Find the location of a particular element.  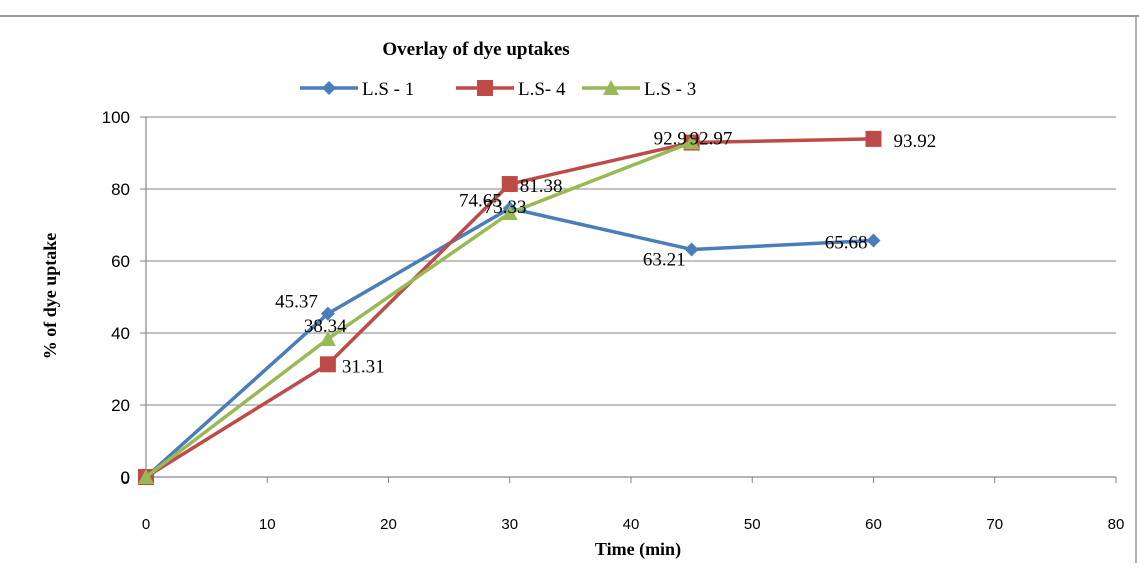

y-tick-label: 40 is located at coordinates (120, 333).